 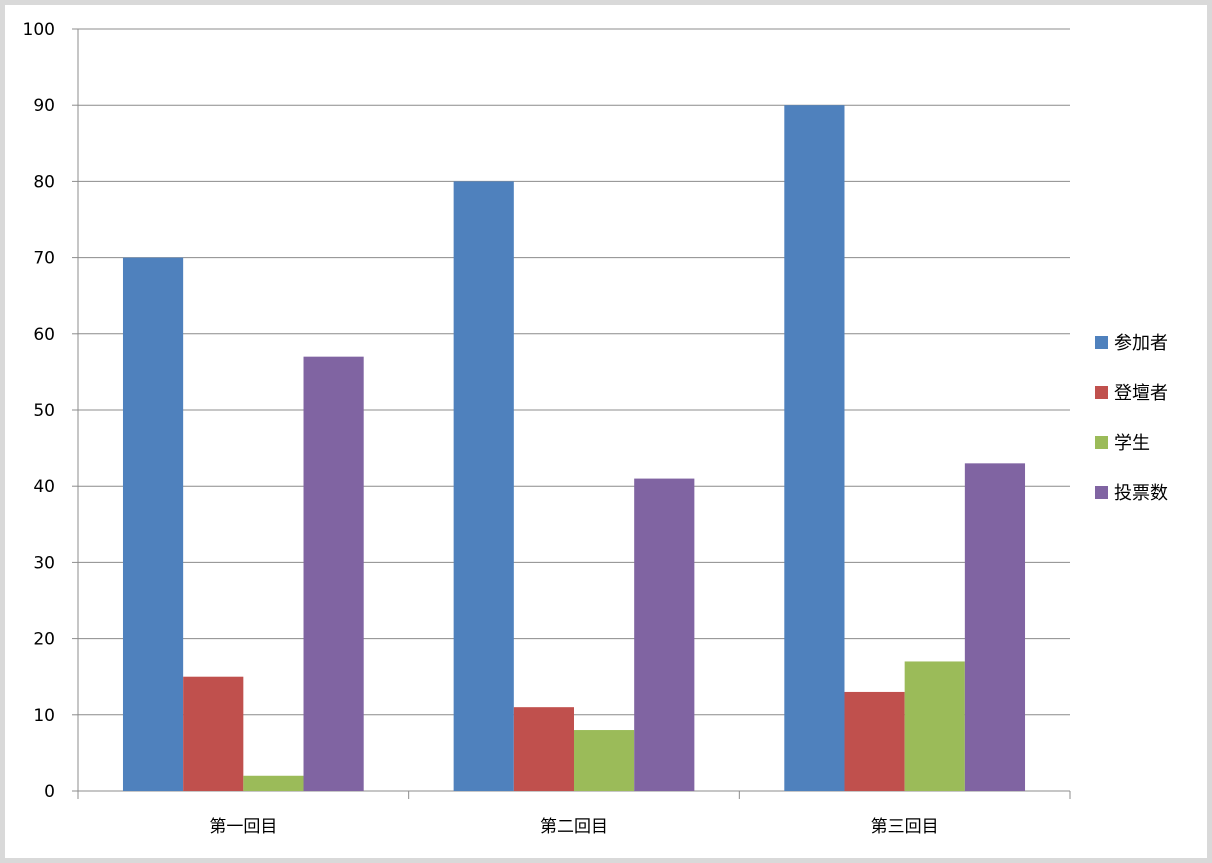 What do you see at coordinates (44, 640) in the screenshot?
I see `y-tick-label: 20` at bounding box center [44, 640].